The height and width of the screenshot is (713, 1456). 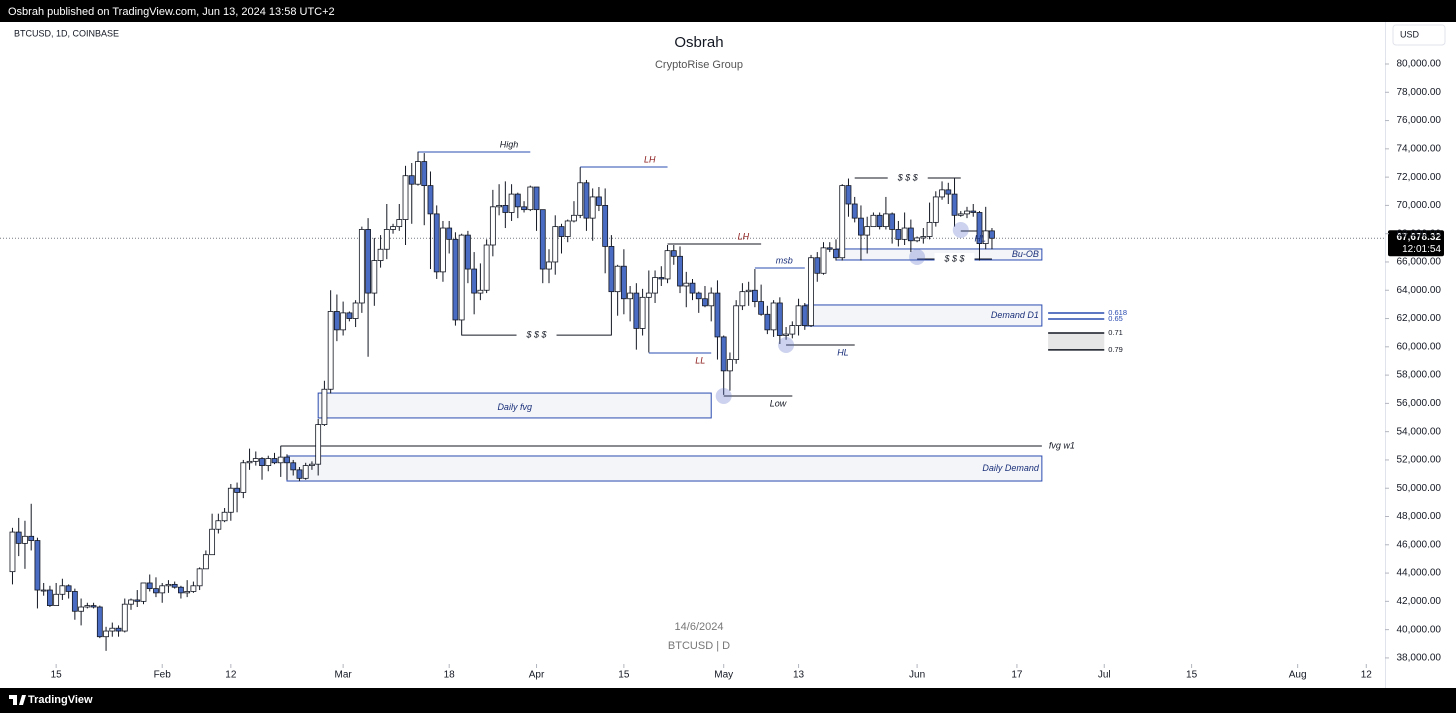 I want to click on level-label: msb, so click(x=784, y=260).